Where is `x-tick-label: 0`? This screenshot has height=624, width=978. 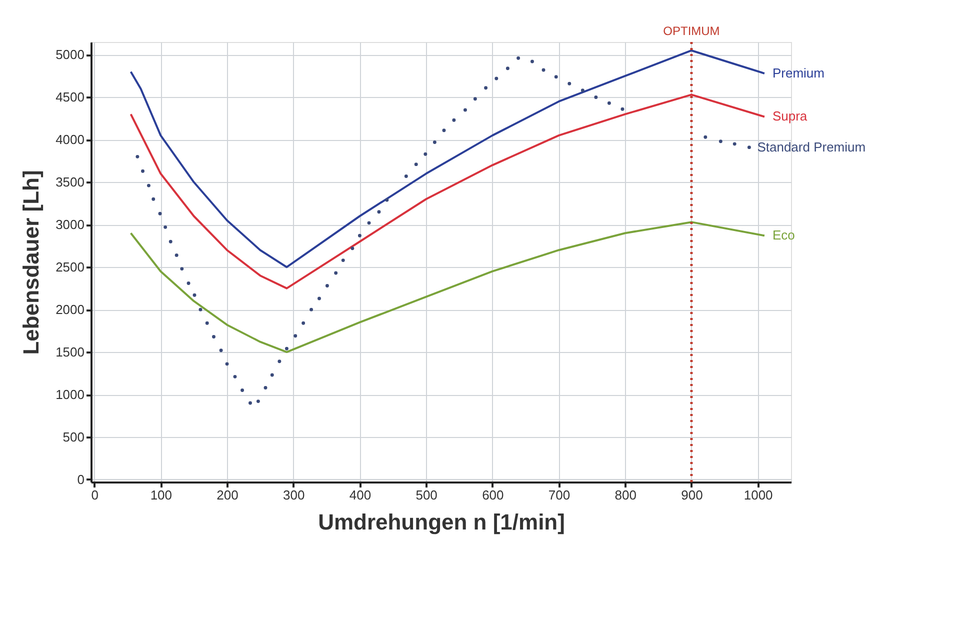
x-tick-label: 0 is located at coordinates (94, 495).